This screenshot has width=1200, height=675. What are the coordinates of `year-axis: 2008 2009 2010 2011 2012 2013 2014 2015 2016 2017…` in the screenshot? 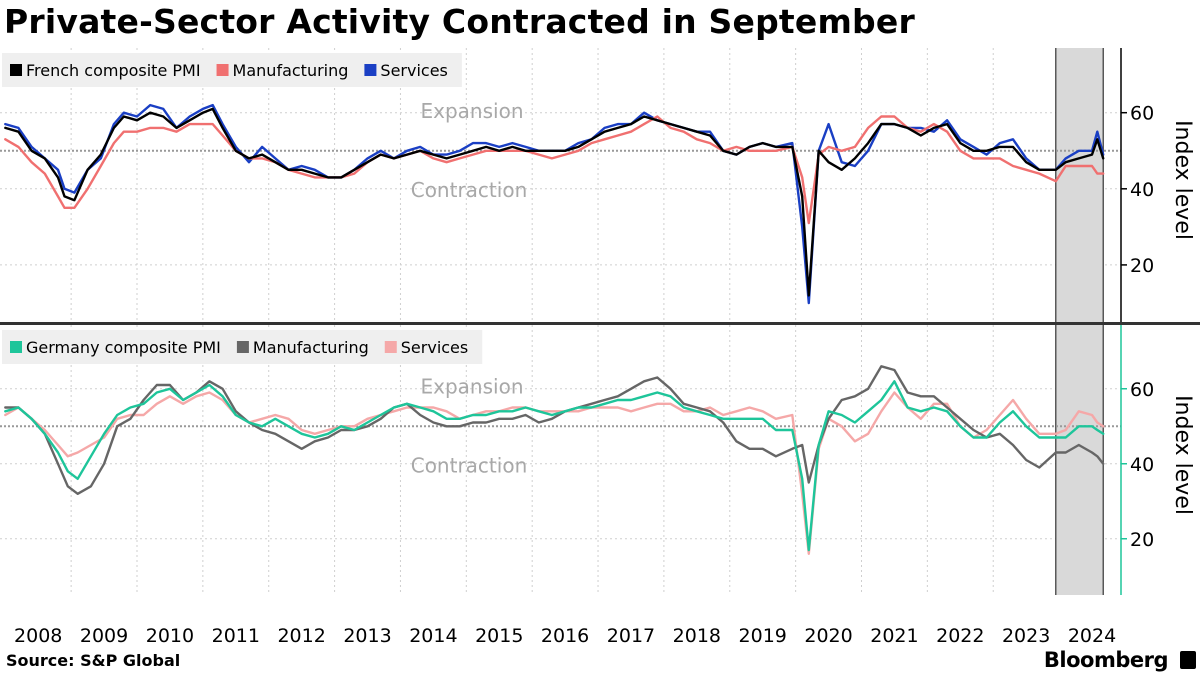 It's located at (565, 636).